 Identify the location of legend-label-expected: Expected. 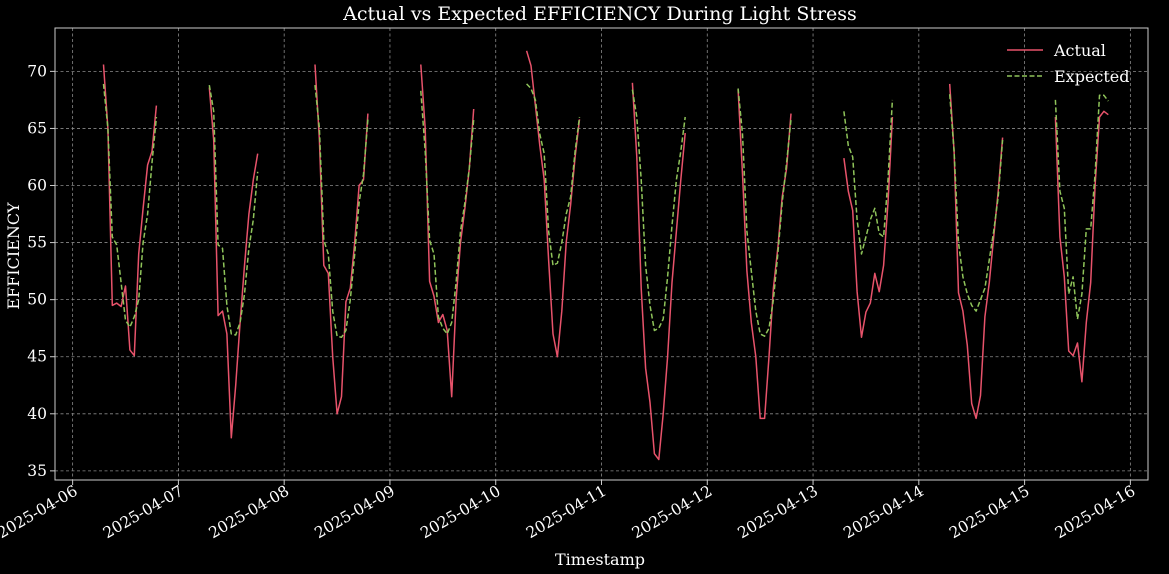
(1092, 76).